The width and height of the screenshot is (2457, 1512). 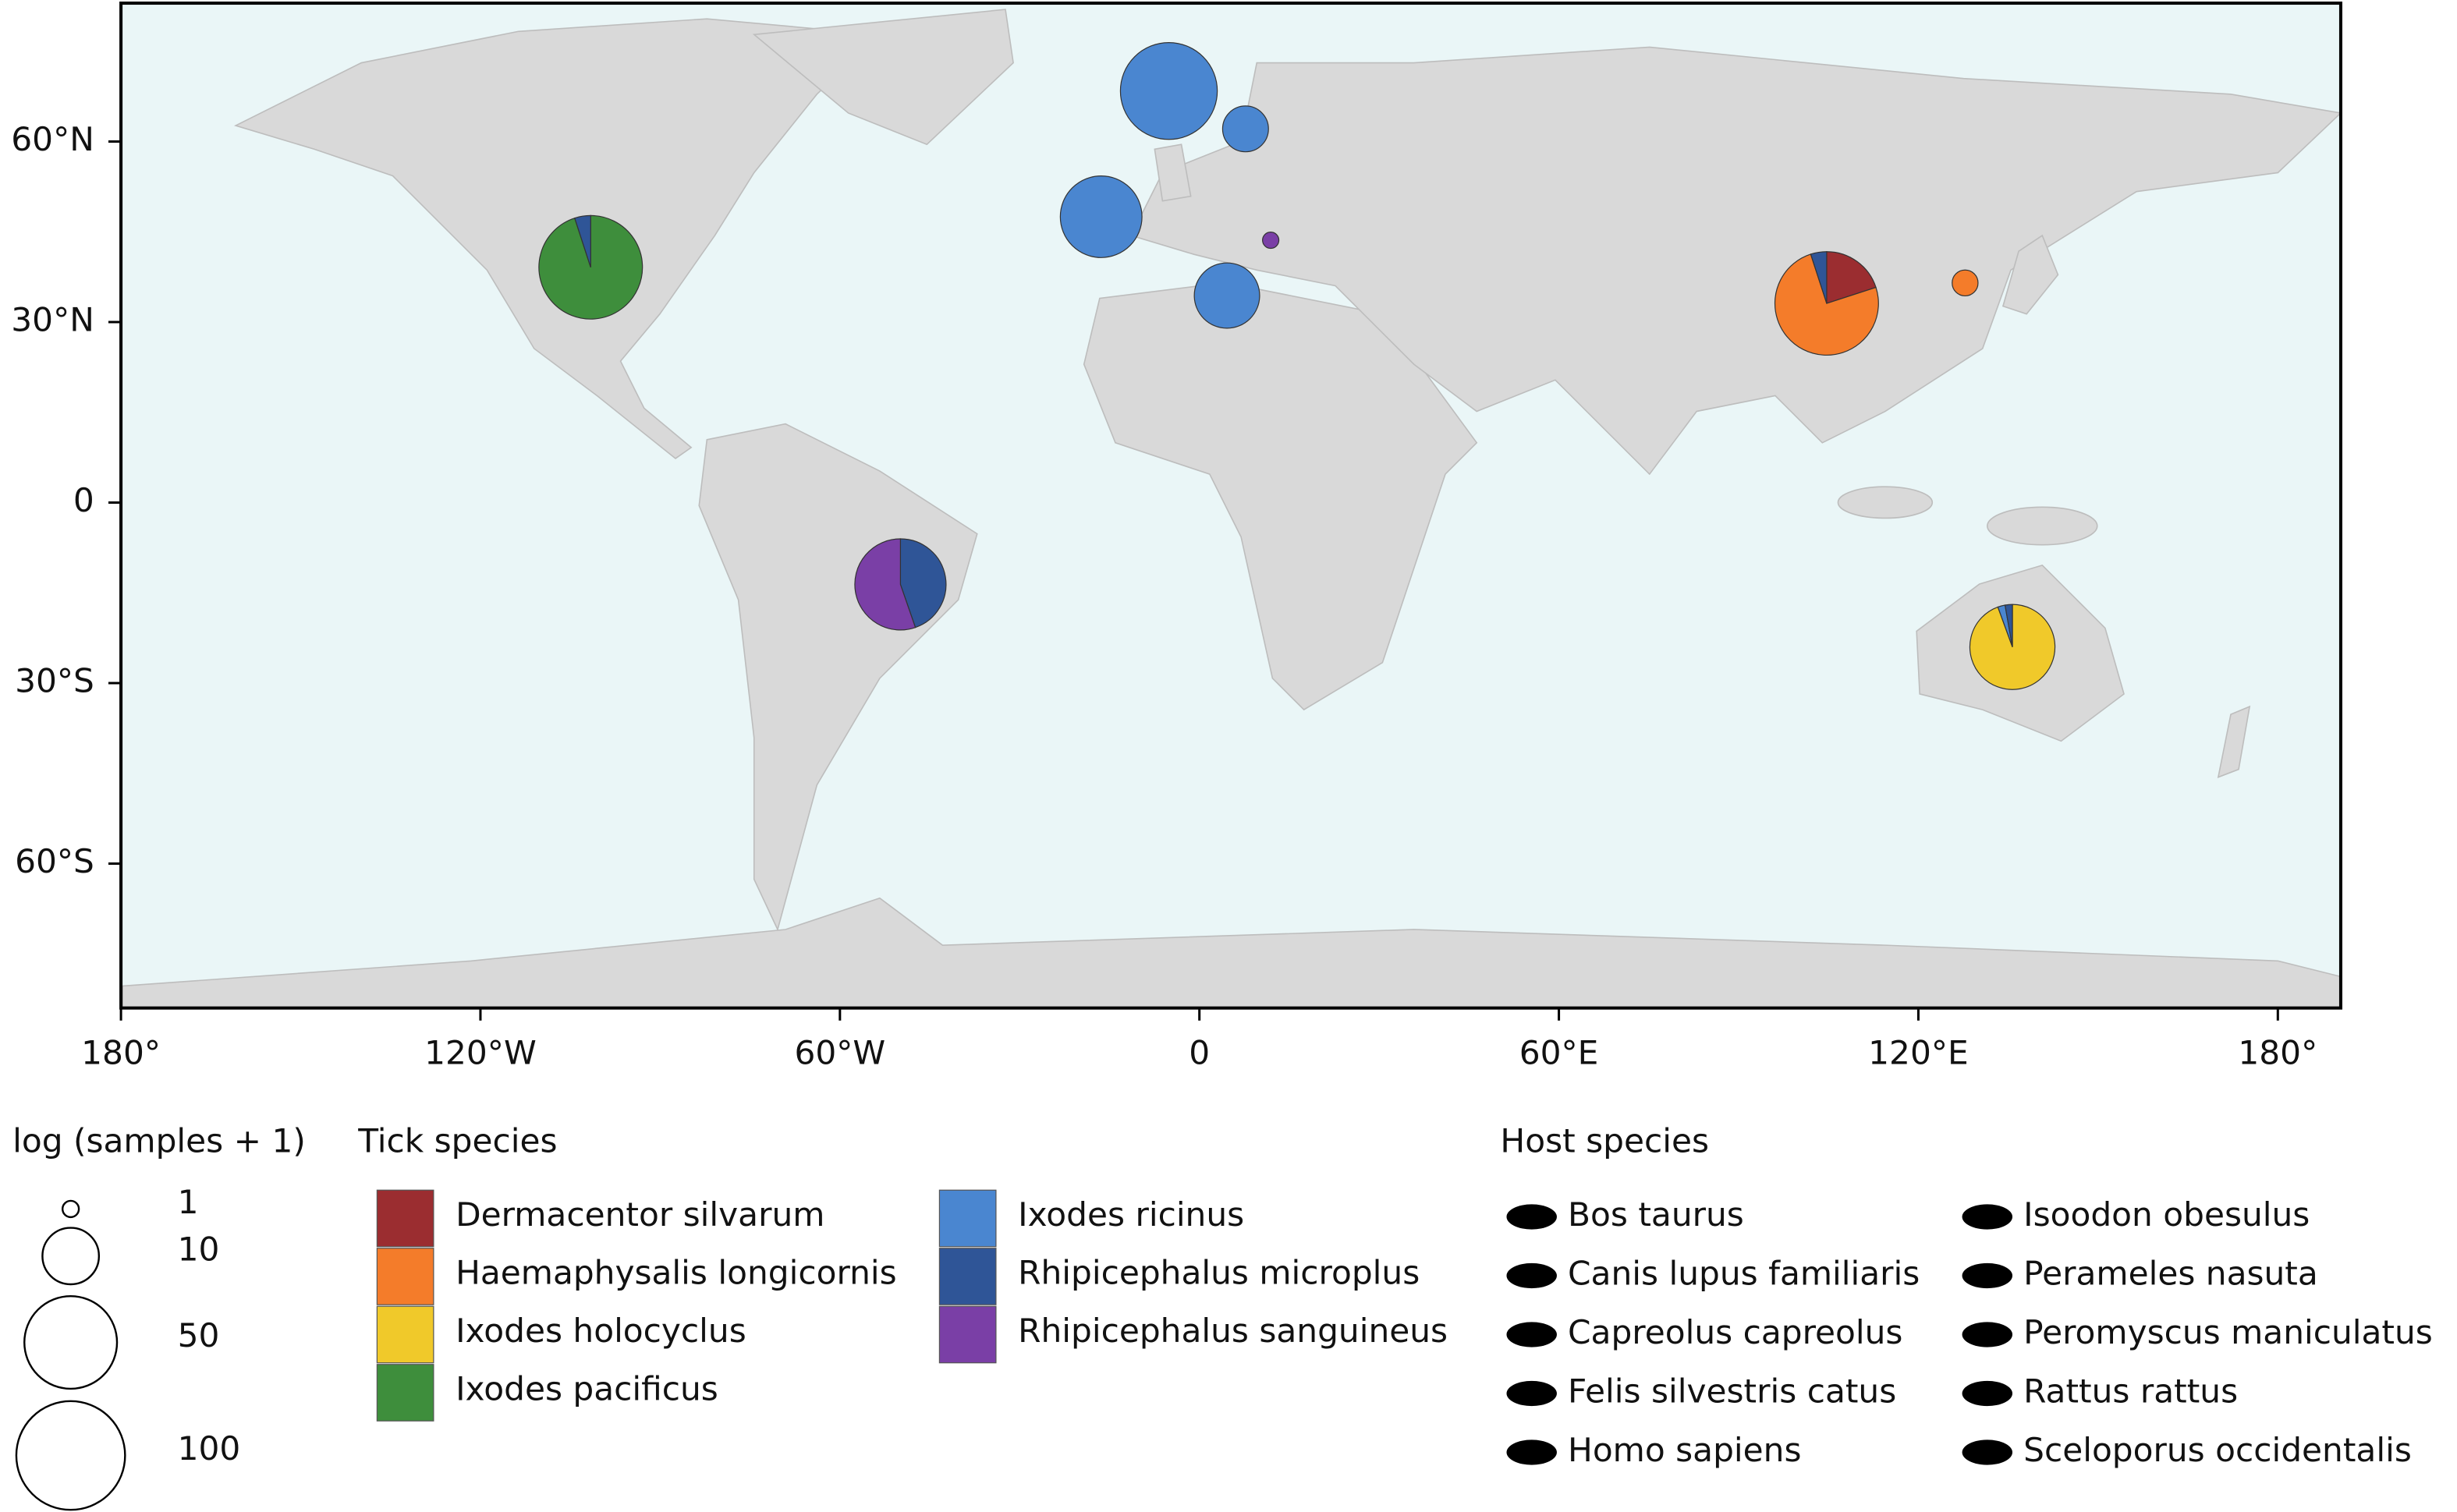 I want to click on host-species-name: Sceloporus occidentalis, so click(x=2218, y=1450).